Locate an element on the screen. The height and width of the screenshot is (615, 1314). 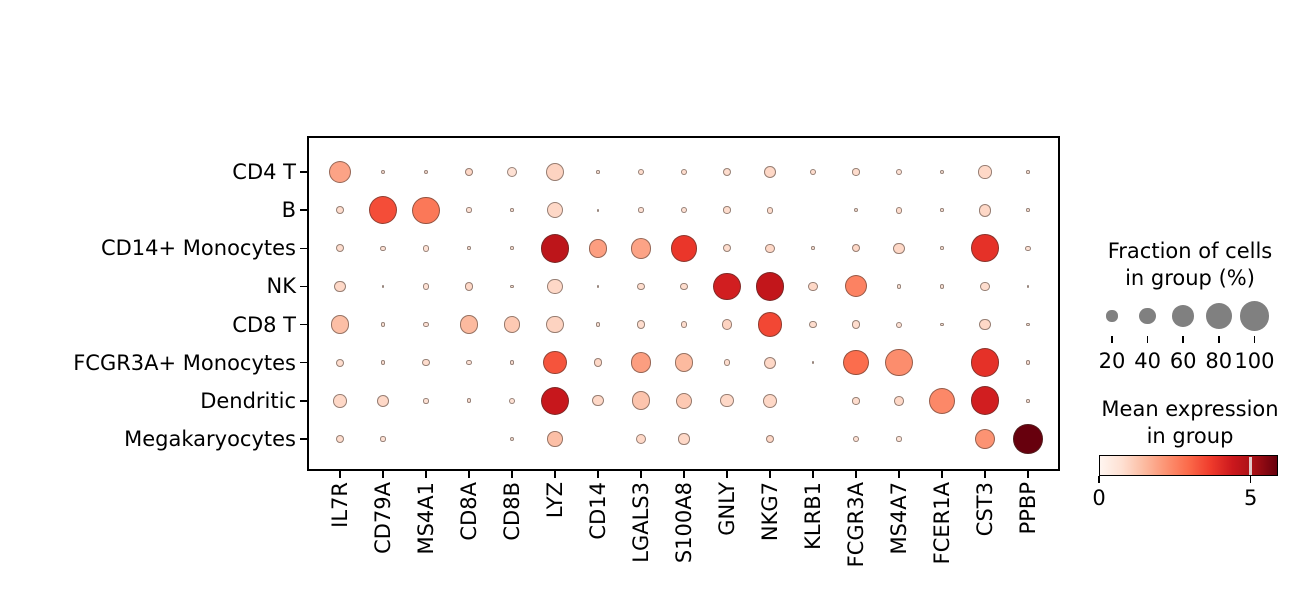
x-axis-label-ppbp: PPBP is located at coordinates (1028, 508).